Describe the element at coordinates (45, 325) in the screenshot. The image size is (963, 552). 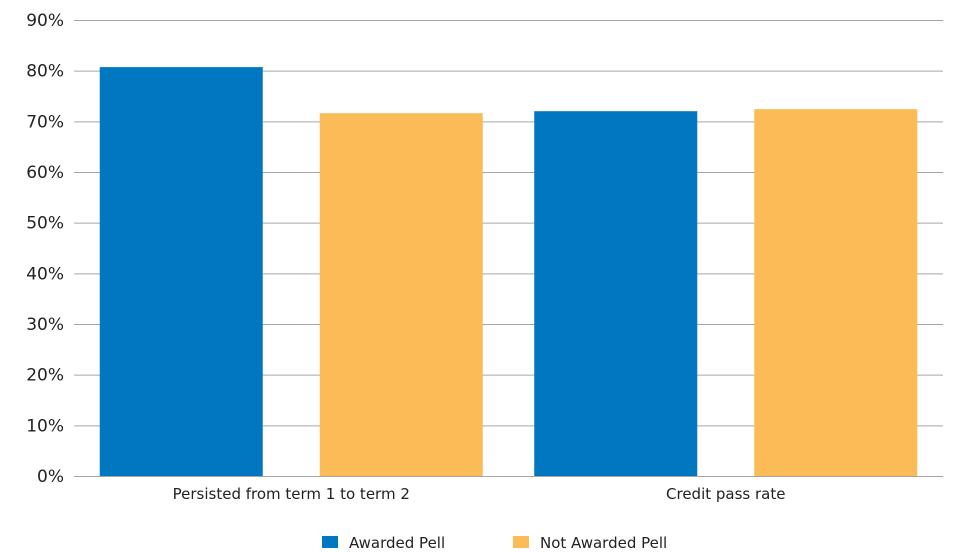
I see `y-tick-label: 30%` at that location.